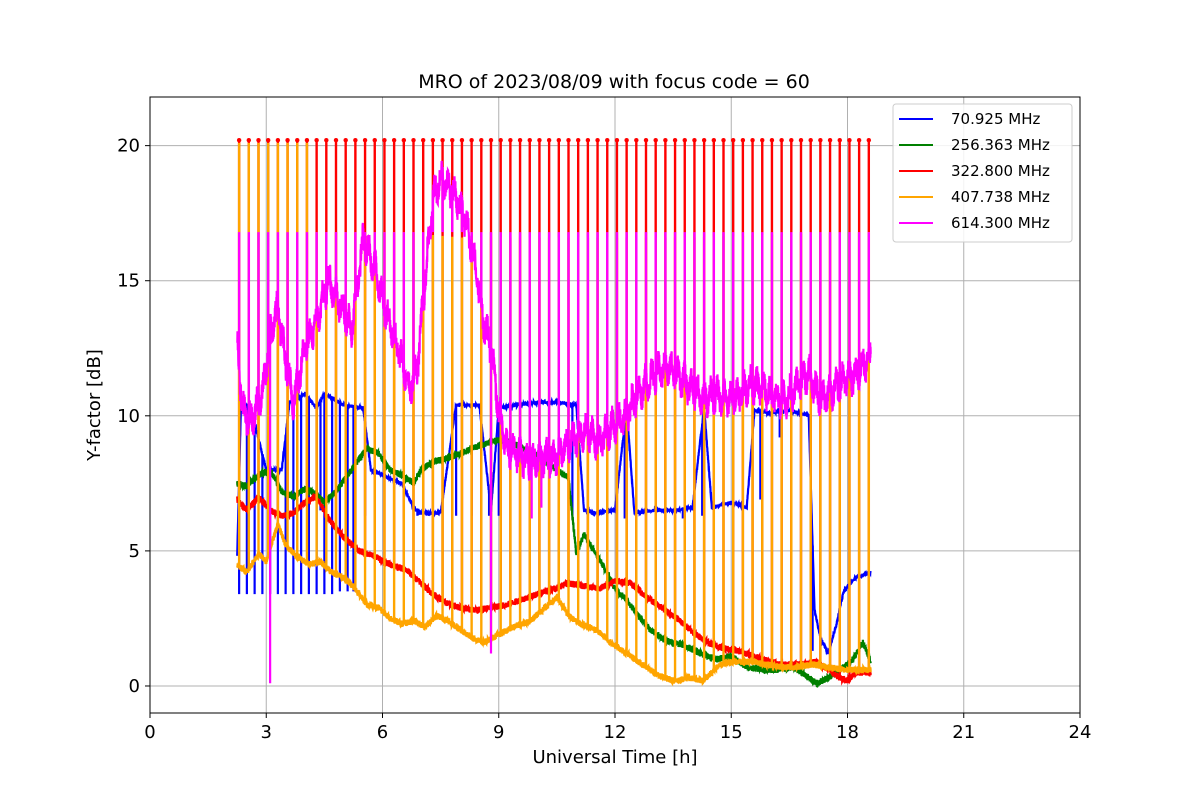 The height and width of the screenshot is (800, 1200). I want to click on x-tick-label: 12, so click(615, 732).